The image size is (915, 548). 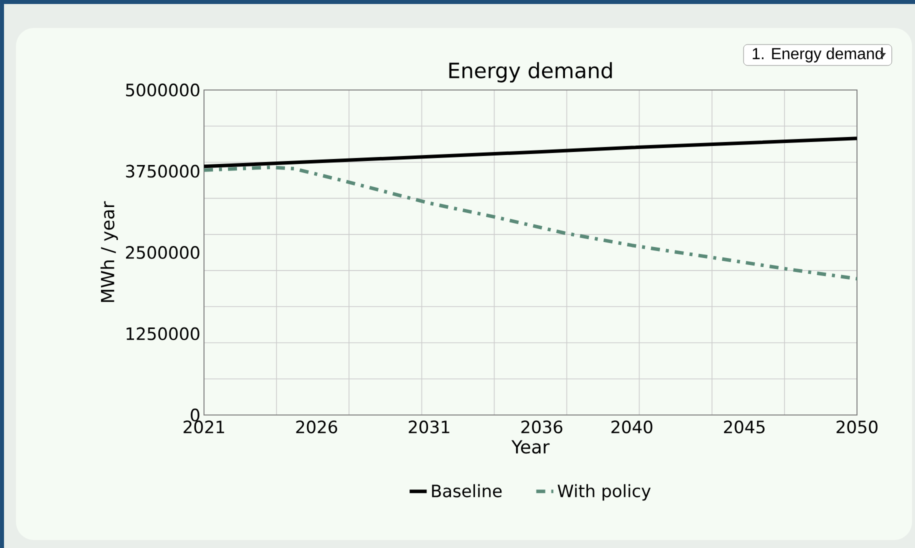 I want to click on chart-title: Energy demand, so click(x=530, y=72).